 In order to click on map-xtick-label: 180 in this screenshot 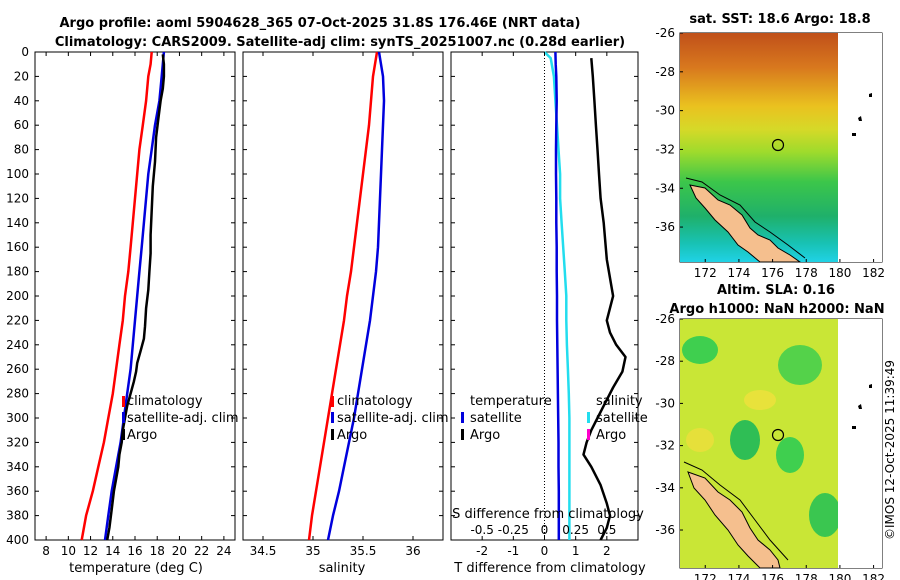, I will do `click(839, 576)`.